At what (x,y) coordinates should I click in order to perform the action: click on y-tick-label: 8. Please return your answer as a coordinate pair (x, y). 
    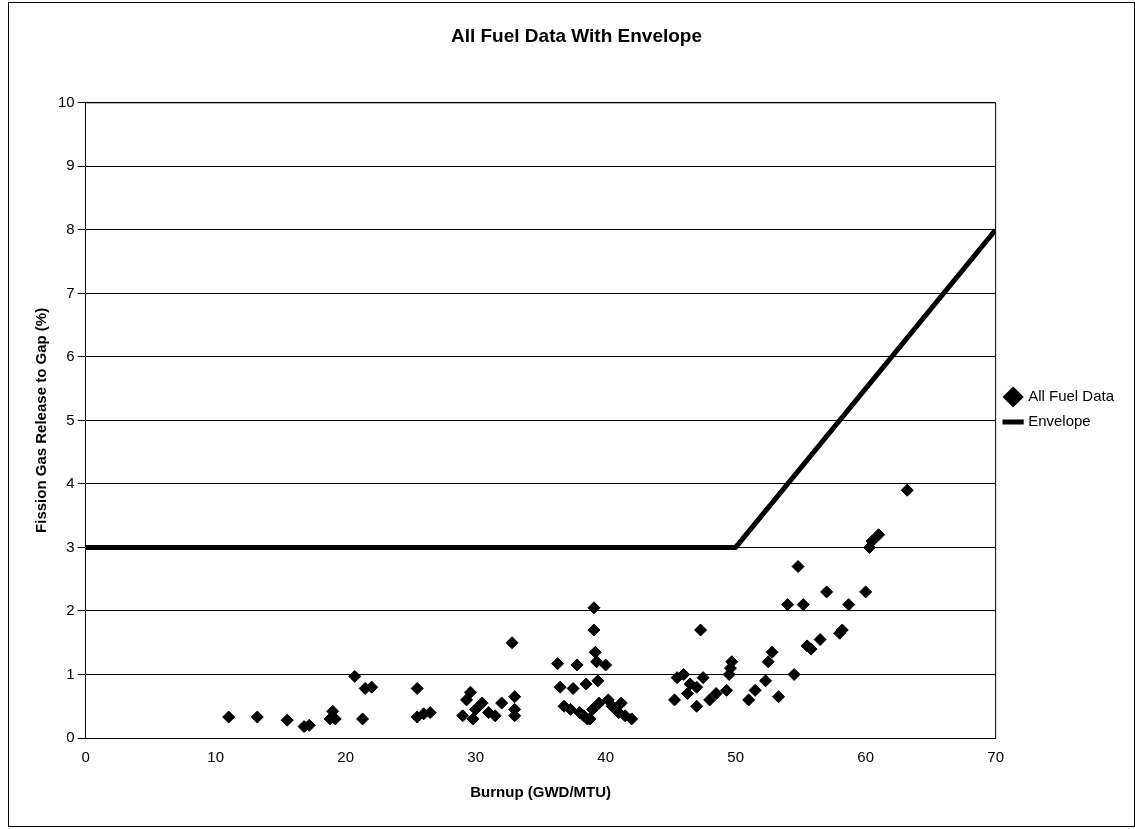
    Looking at the image, I should click on (70, 228).